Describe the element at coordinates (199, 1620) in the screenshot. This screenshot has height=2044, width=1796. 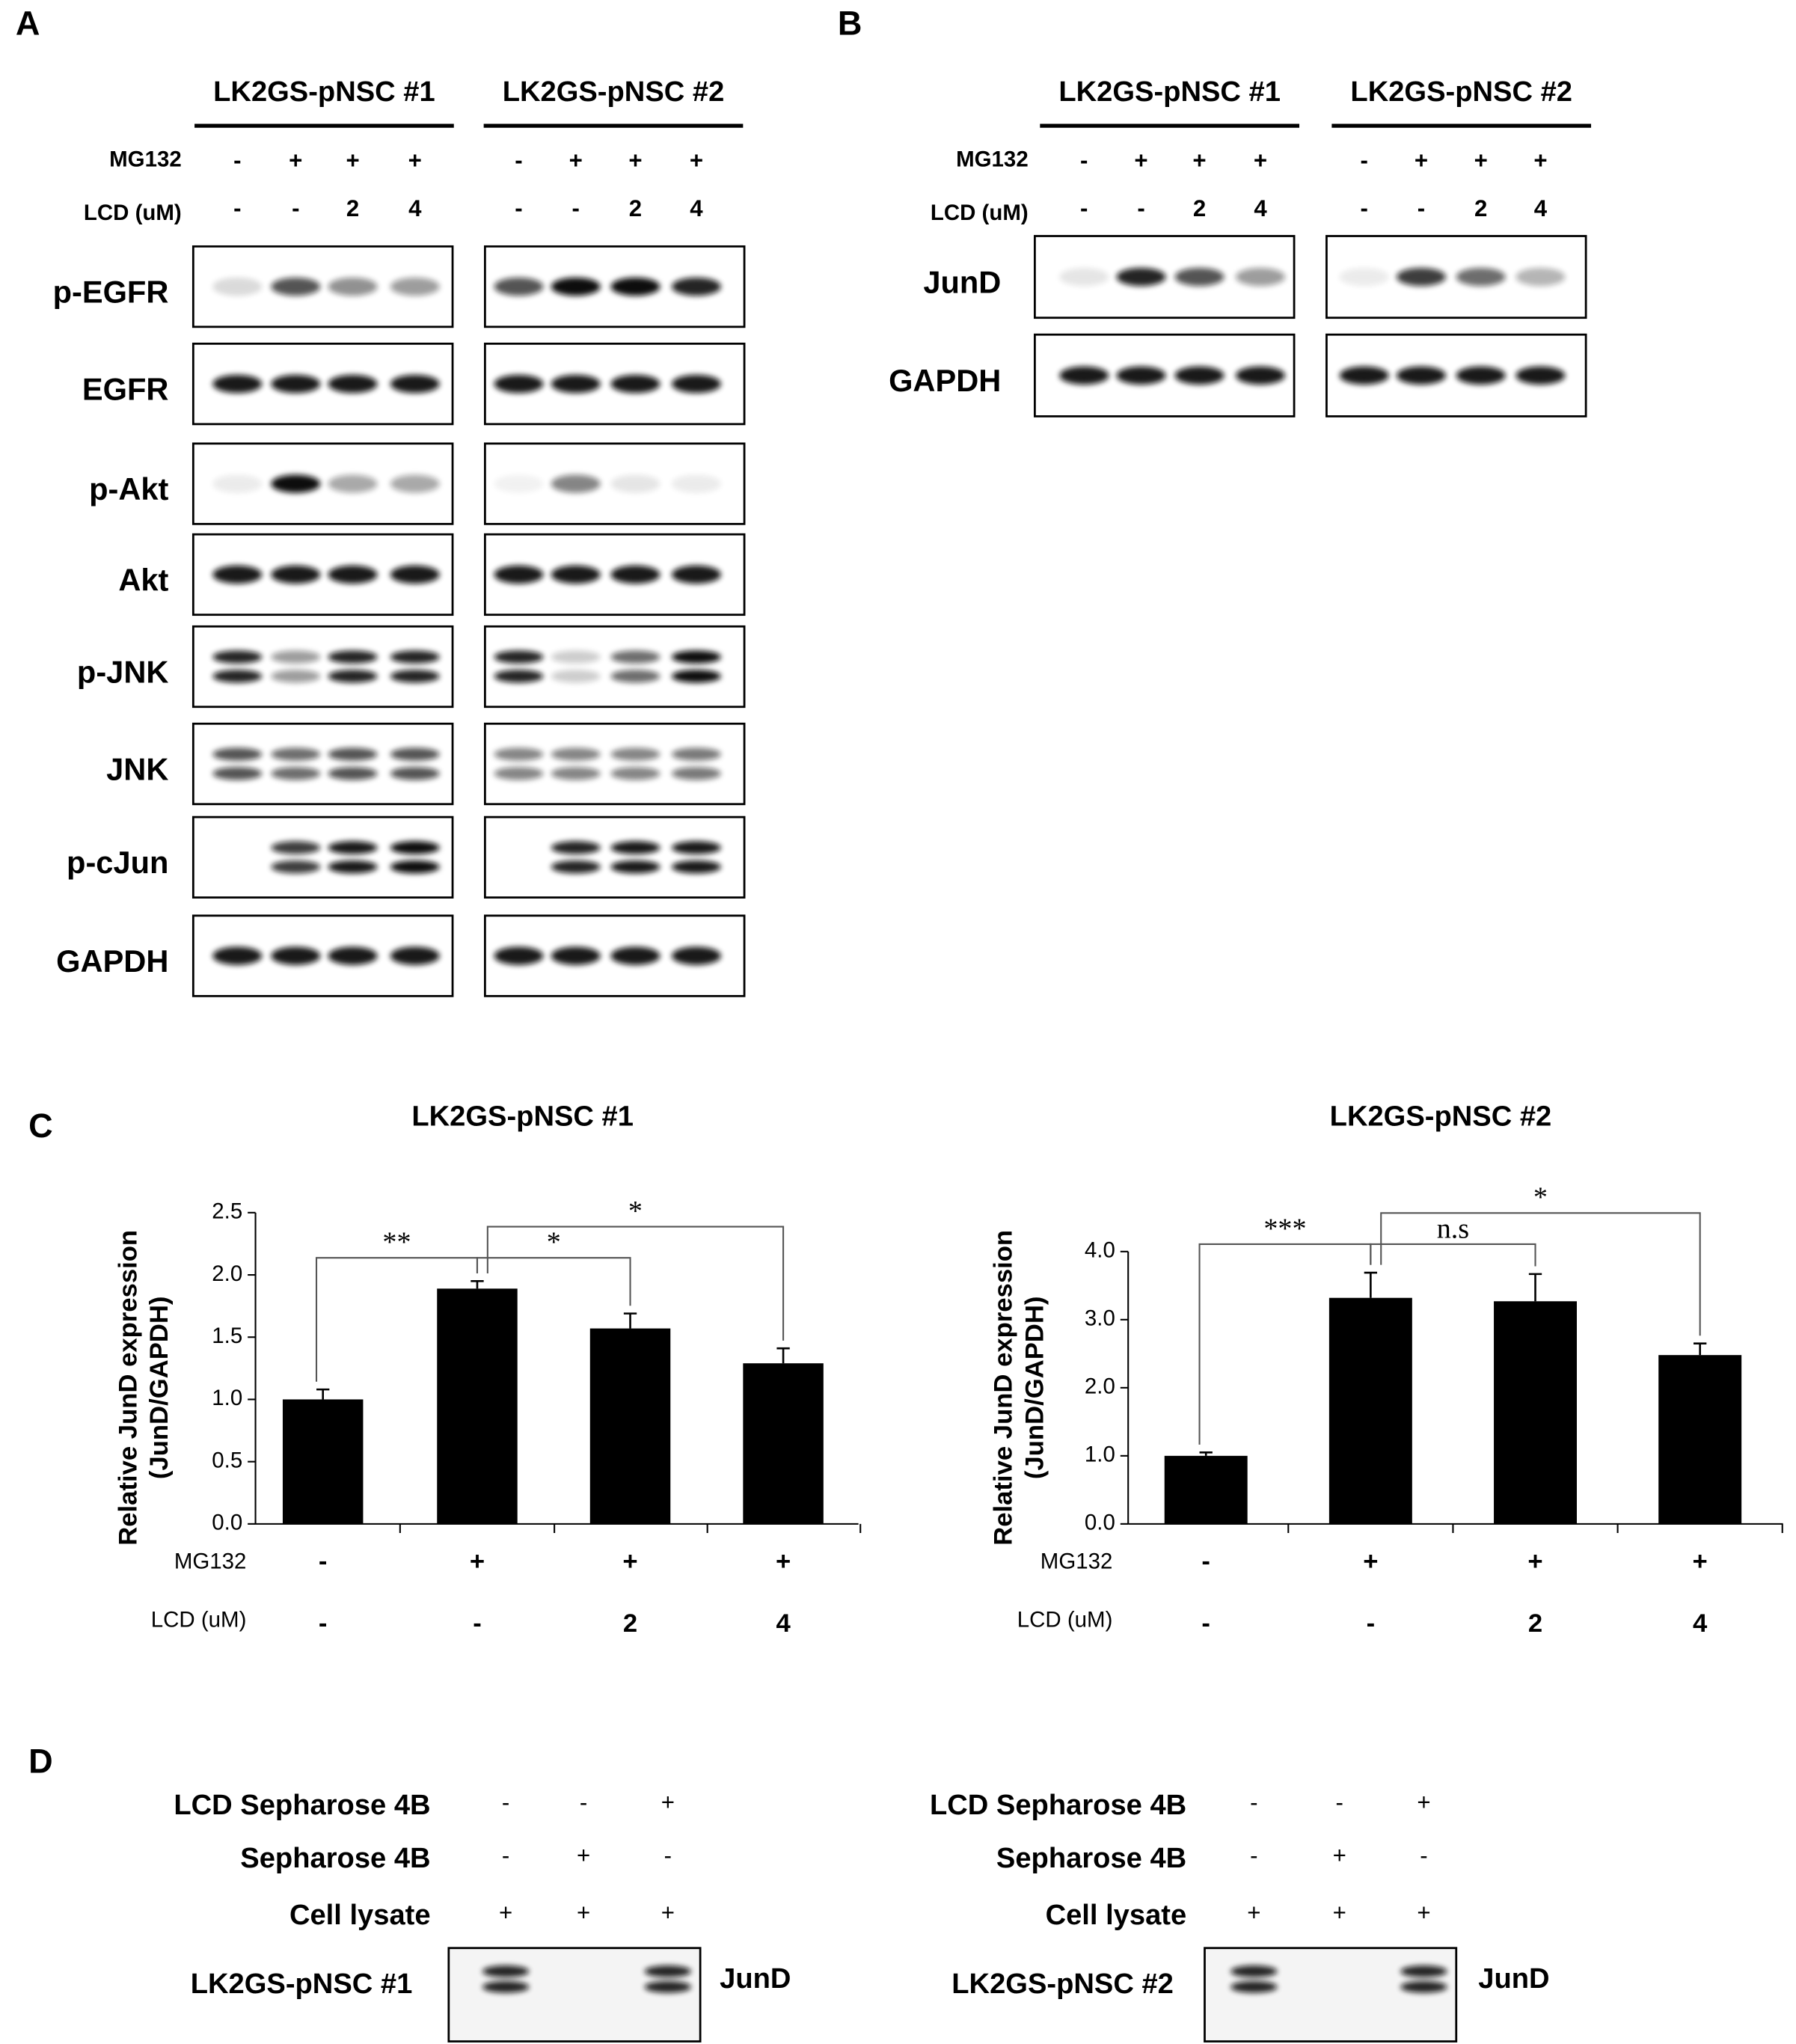
I see `row-label: LCD (uM)` at that location.